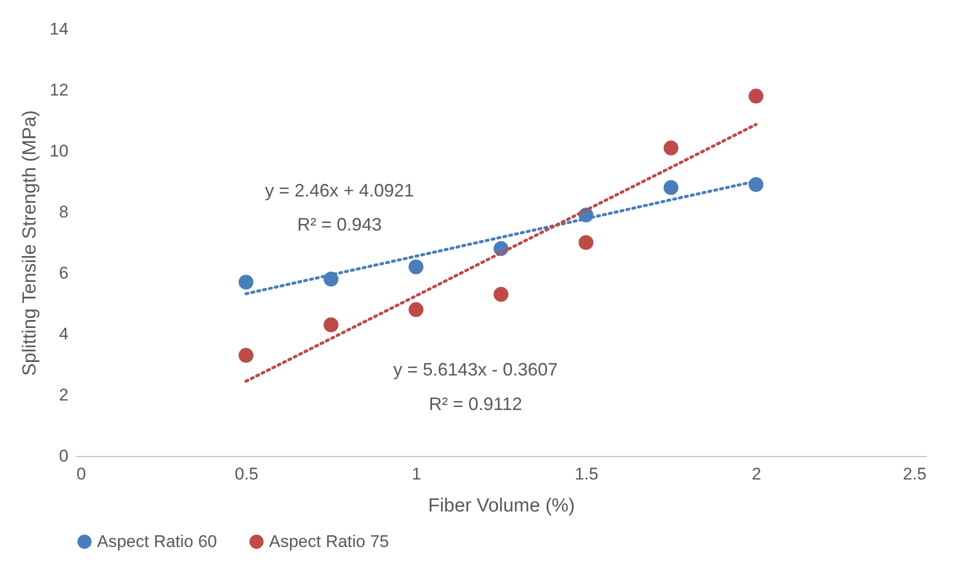 The image size is (956, 578). I want to click on y-tick-label: 10, so click(59, 151).